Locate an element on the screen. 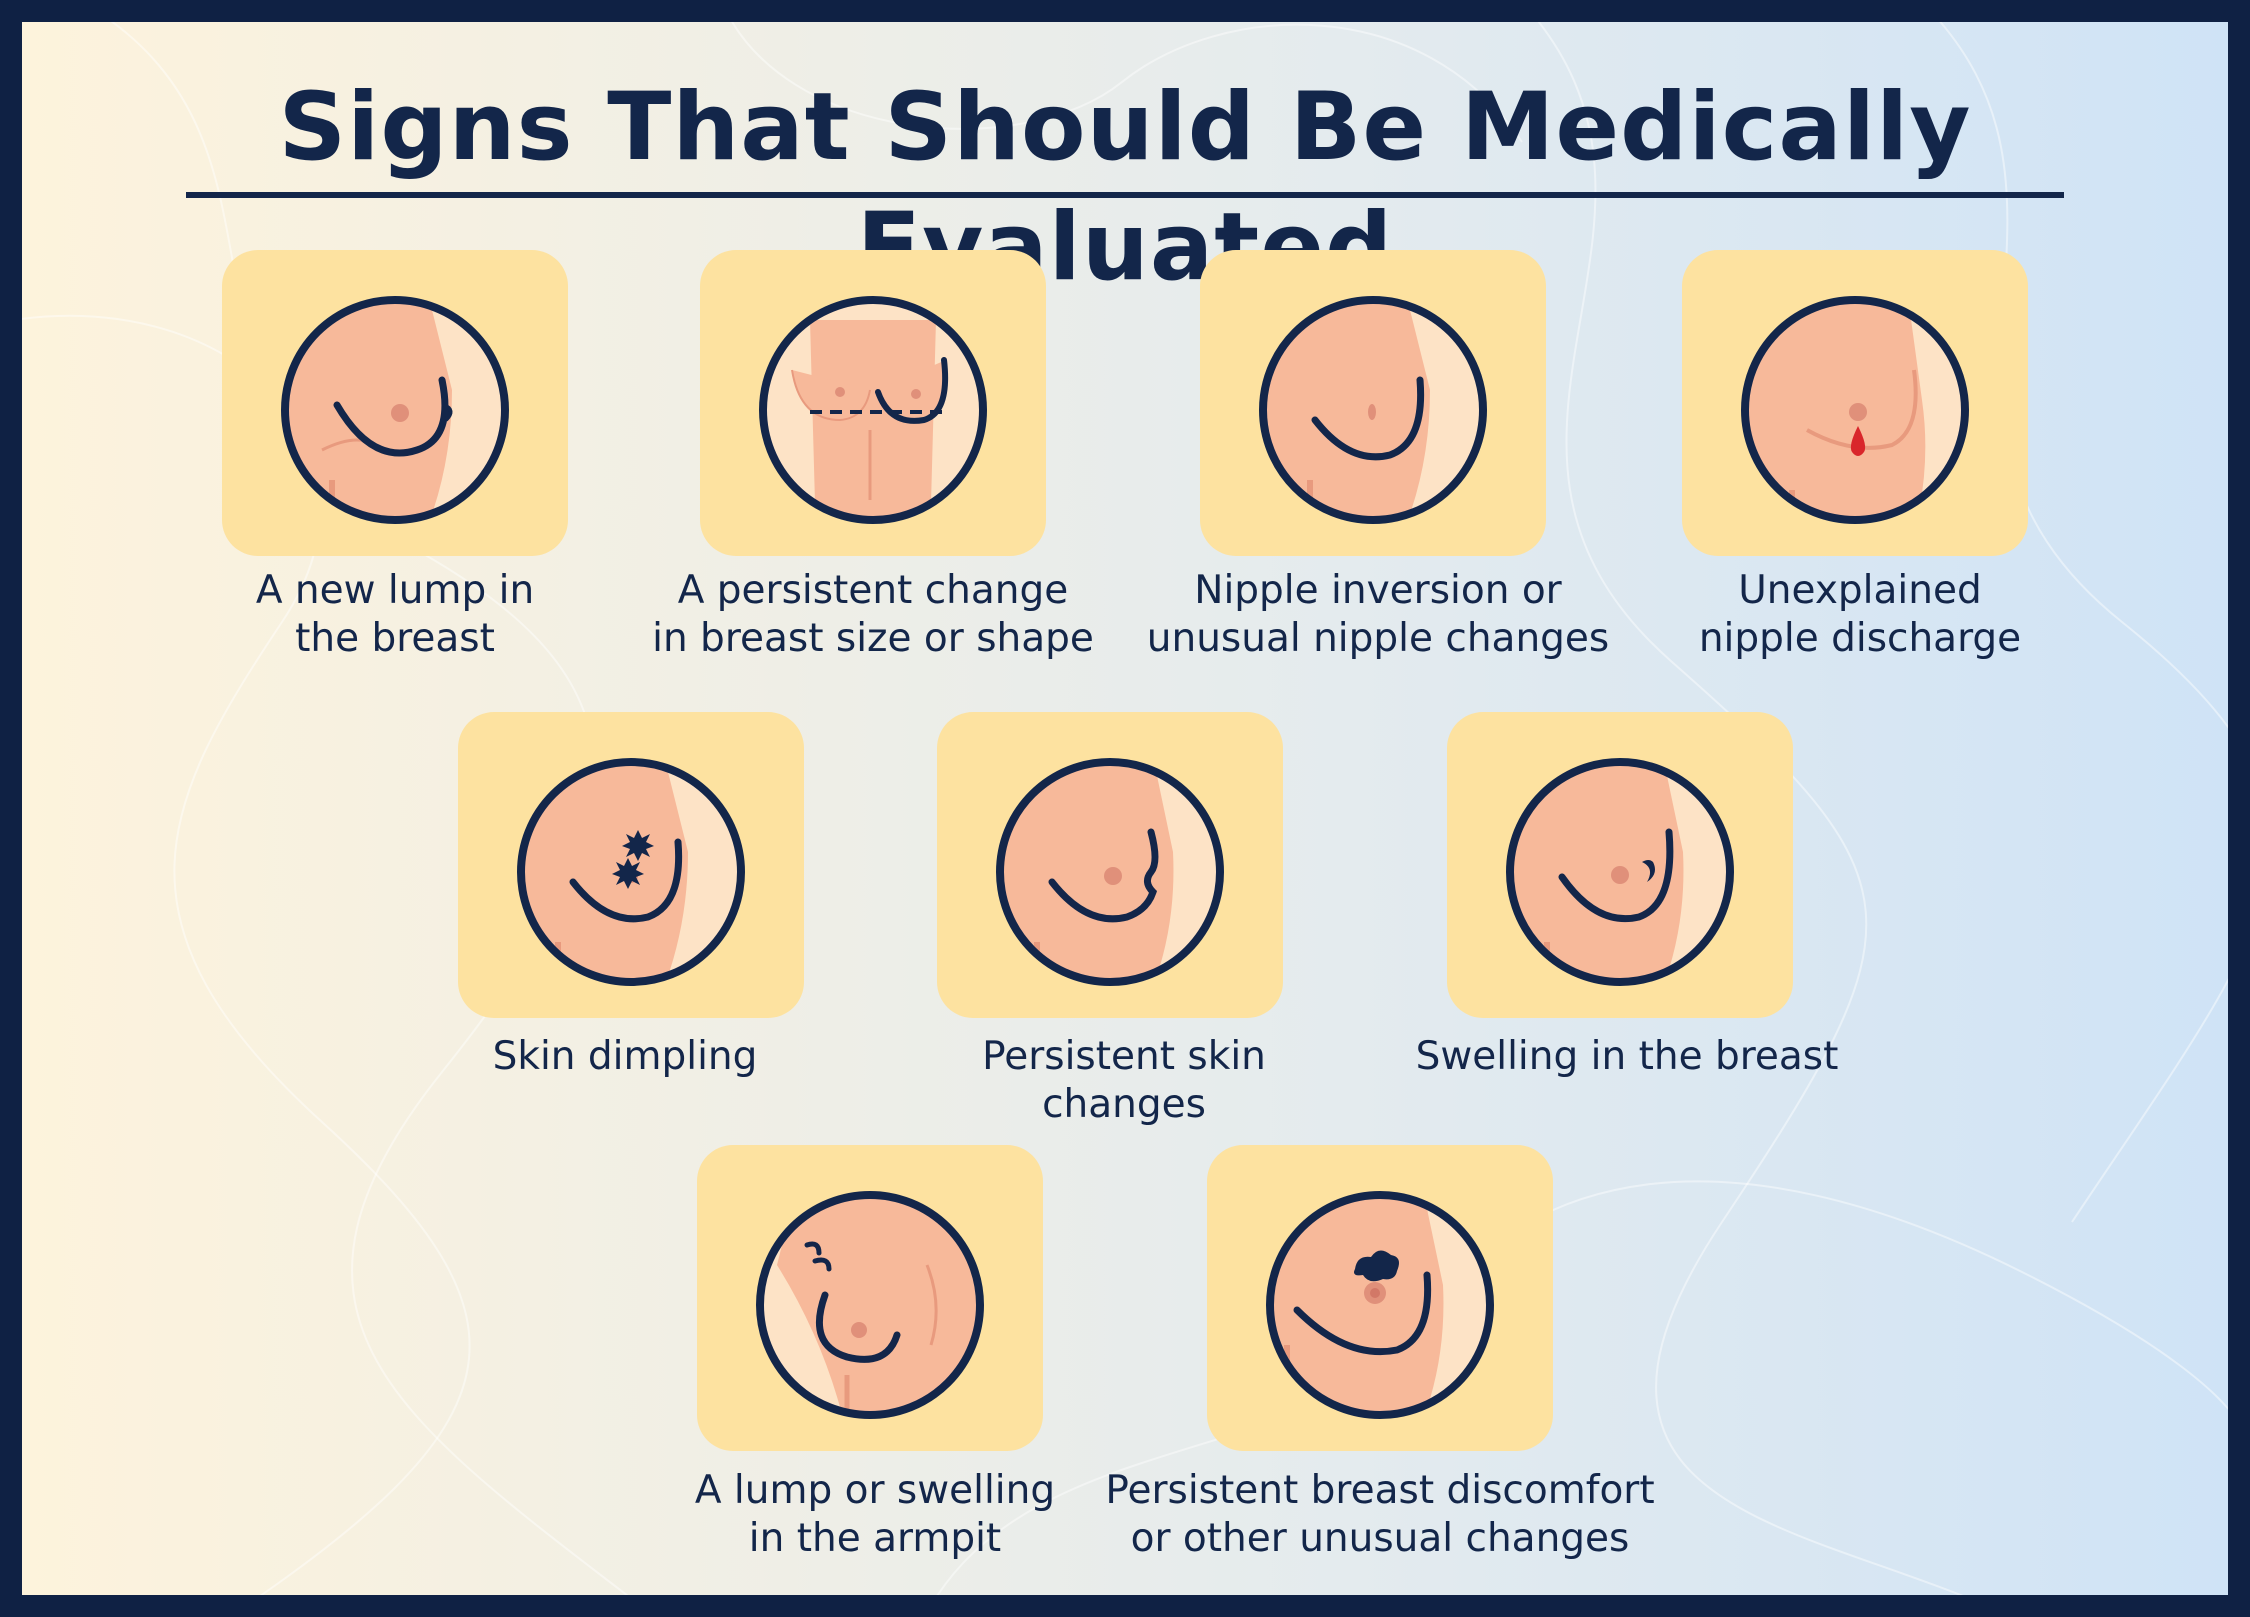 This screenshot has height=1617, width=2250. sign-card-nipple-discharge is located at coordinates (1855, 403).